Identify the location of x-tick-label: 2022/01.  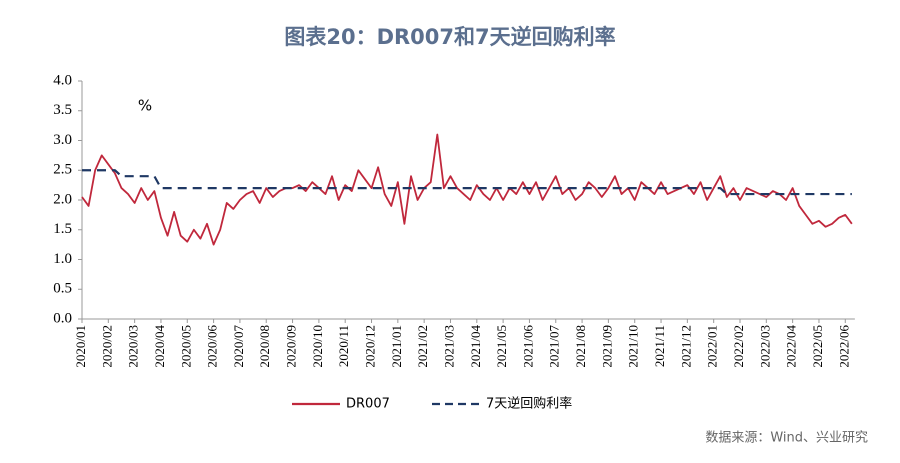
(712, 346).